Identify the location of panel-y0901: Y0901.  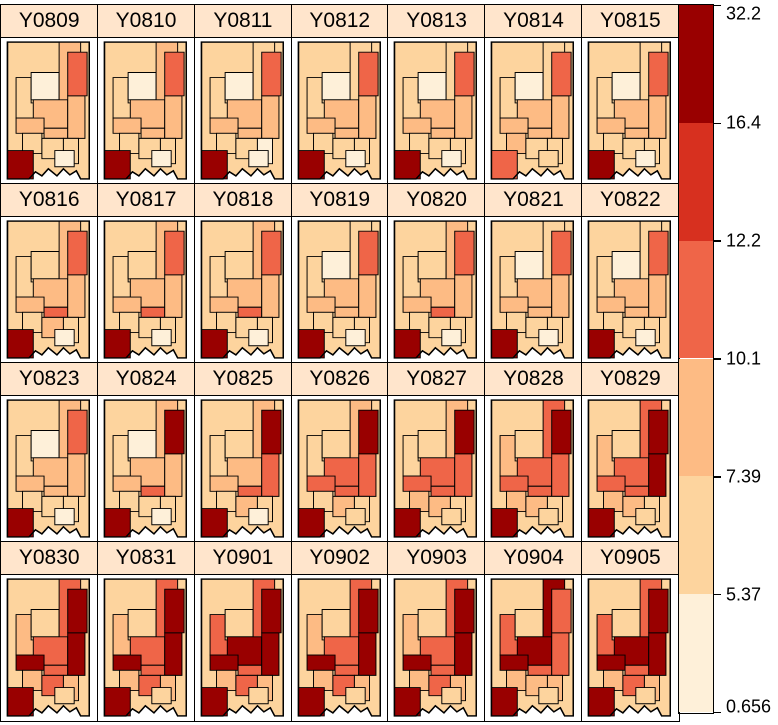
(243, 631).